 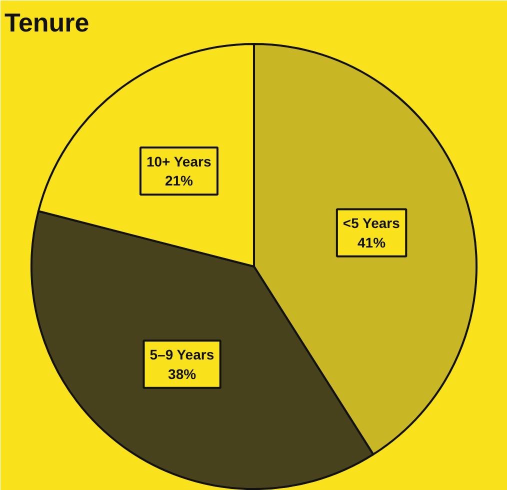 What do you see at coordinates (182, 354) in the screenshot?
I see `slice-label: 5–9 Years` at bounding box center [182, 354].